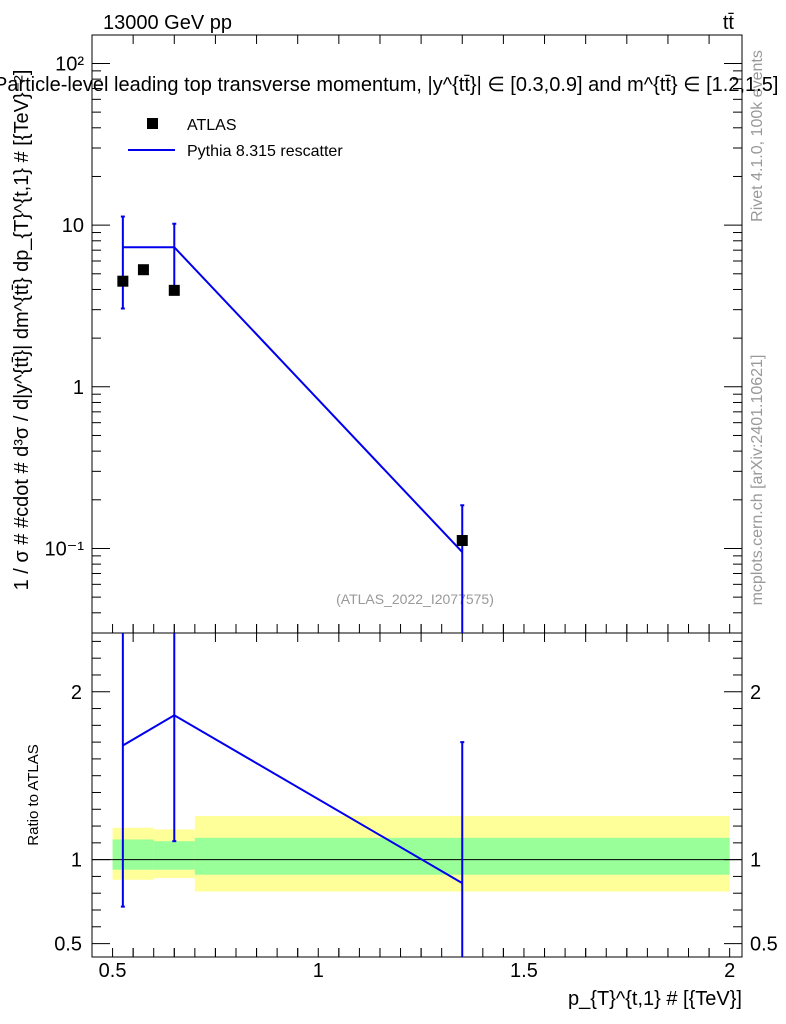 This screenshot has width=786, height=1024. What do you see at coordinates (78, 388) in the screenshot?
I see `main-y-tick-label: 1` at bounding box center [78, 388].